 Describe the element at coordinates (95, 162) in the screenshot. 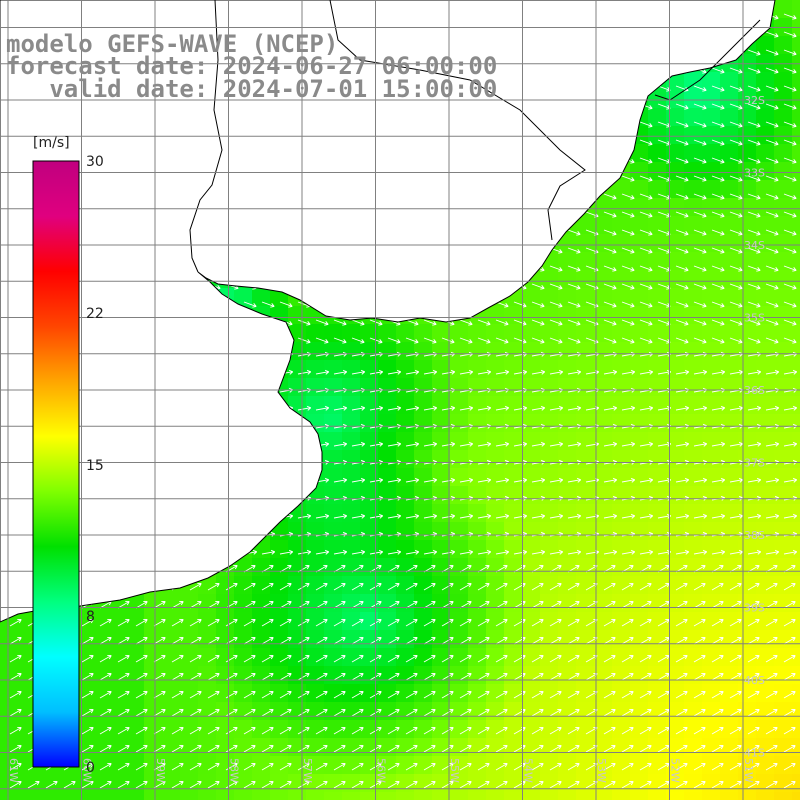

I see `colorbar-tick-30: 30` at that location.